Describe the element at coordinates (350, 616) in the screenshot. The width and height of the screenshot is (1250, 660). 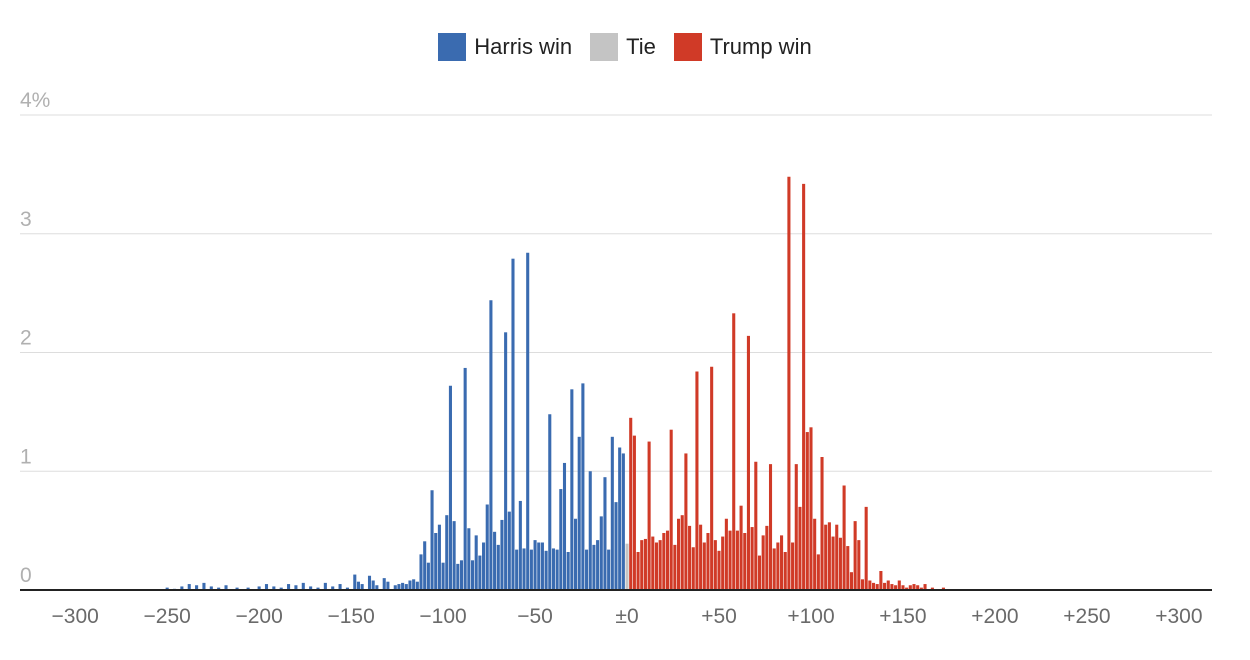
I see `x-tick-label: −150` at that location.